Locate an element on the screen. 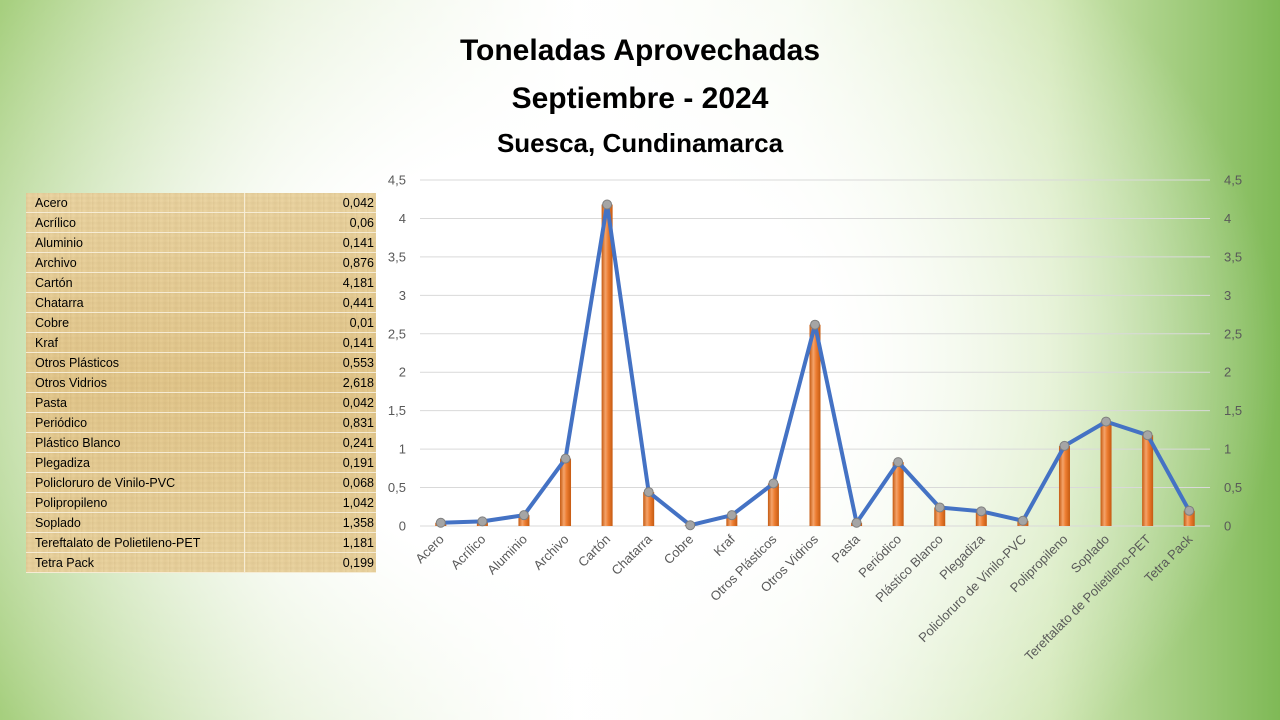 The width and height of the screenshot is (1280, 720). table-row: Pasta 0,042 is located at coordinates (201, 402).